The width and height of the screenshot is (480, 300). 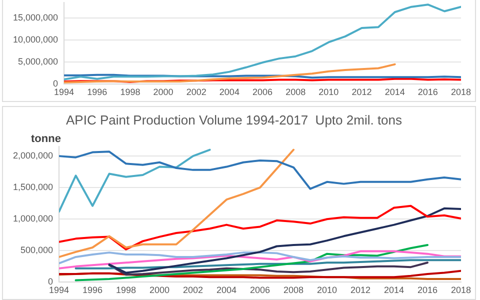 What do you see at coordinates (234, 120) in the screenshot?
I see `chart-title: APIC Paint Production Volume 1994-2017 Upto 2mil. tons` at bounding box center [234, 120].